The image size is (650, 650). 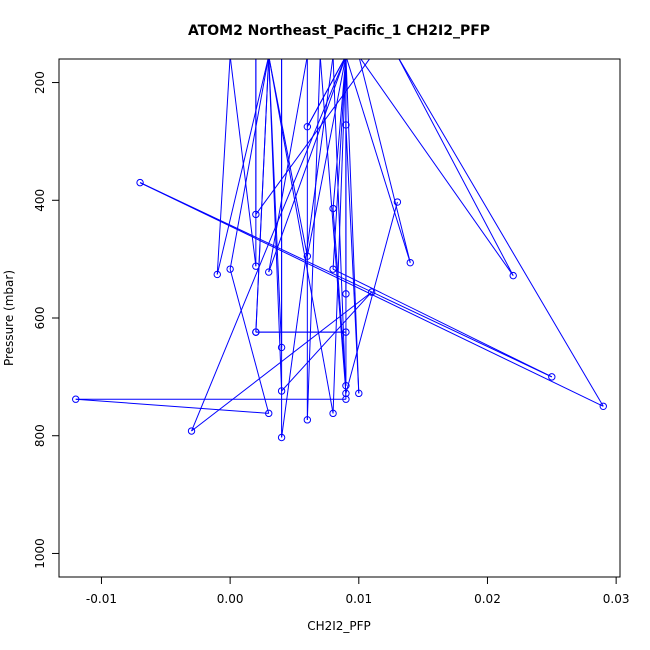 What do you see at coordinates (339, 626) in the screenshot?
I see `x-axis-label: CH2I2_PFP` at bounding box center [339, 626].